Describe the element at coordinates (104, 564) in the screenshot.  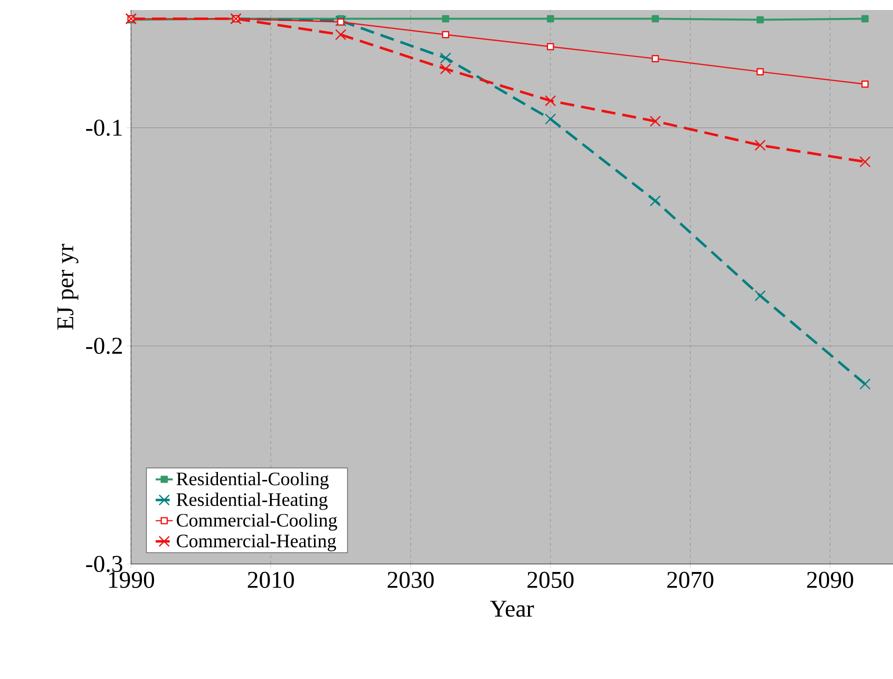
I see `y-tick-label: -0.3` at that location.